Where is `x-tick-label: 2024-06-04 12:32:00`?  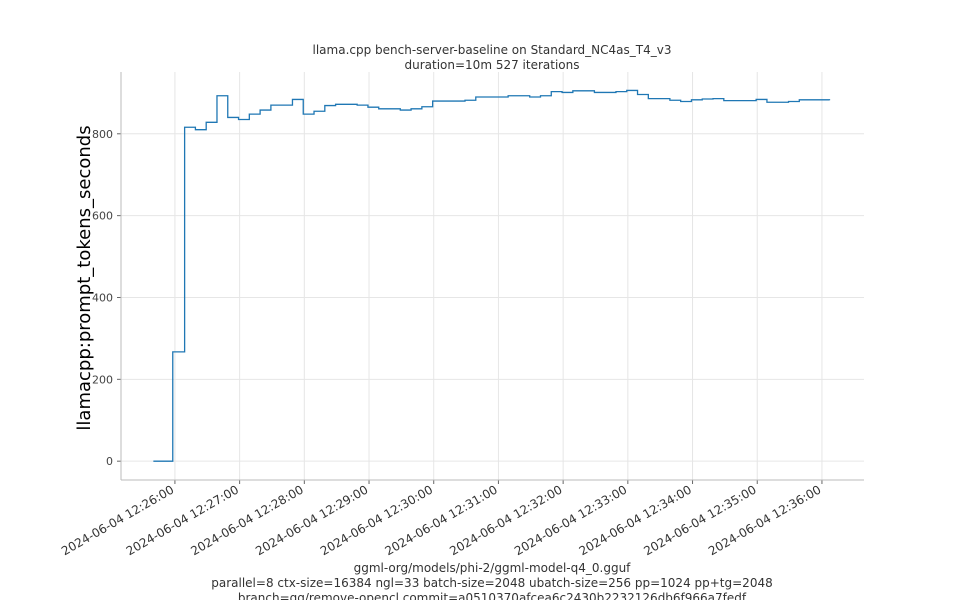 x-tick-label: 2024-06-04 12:32:00 is located at coordinates (505, 520).